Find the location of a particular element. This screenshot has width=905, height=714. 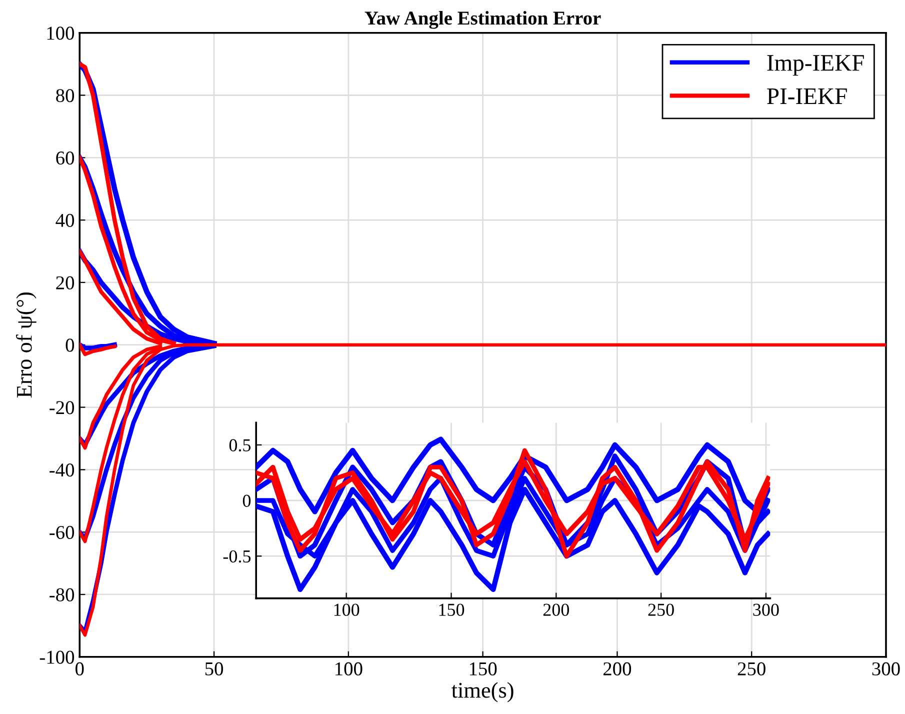

y-tick-label: -100 is located at coordinates (57, 657).